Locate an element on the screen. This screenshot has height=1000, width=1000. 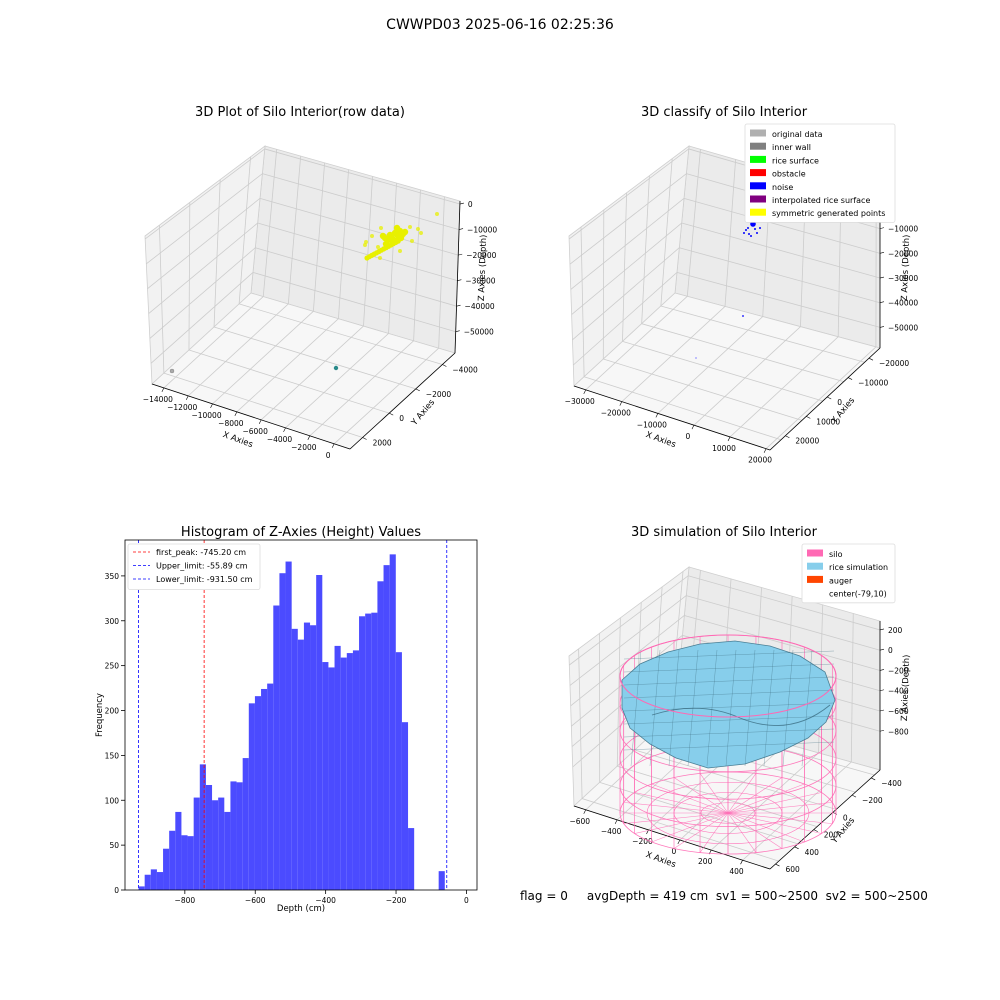
histogram-y-tick-label: 300 is located at coordinates (112, 621).